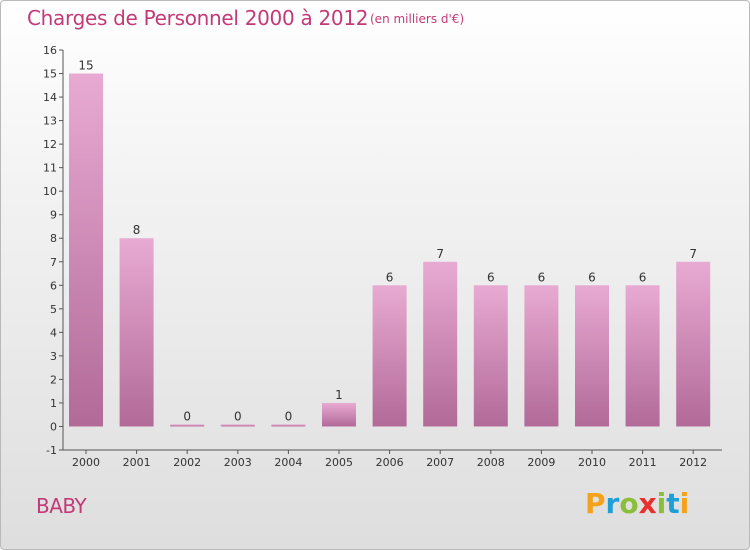 The width and height of the screenshot is (750, 550). Describe the element at coordinates (417, 19) in the screenshot. I see `chart-unit: (en milliers d'€)` at that location.